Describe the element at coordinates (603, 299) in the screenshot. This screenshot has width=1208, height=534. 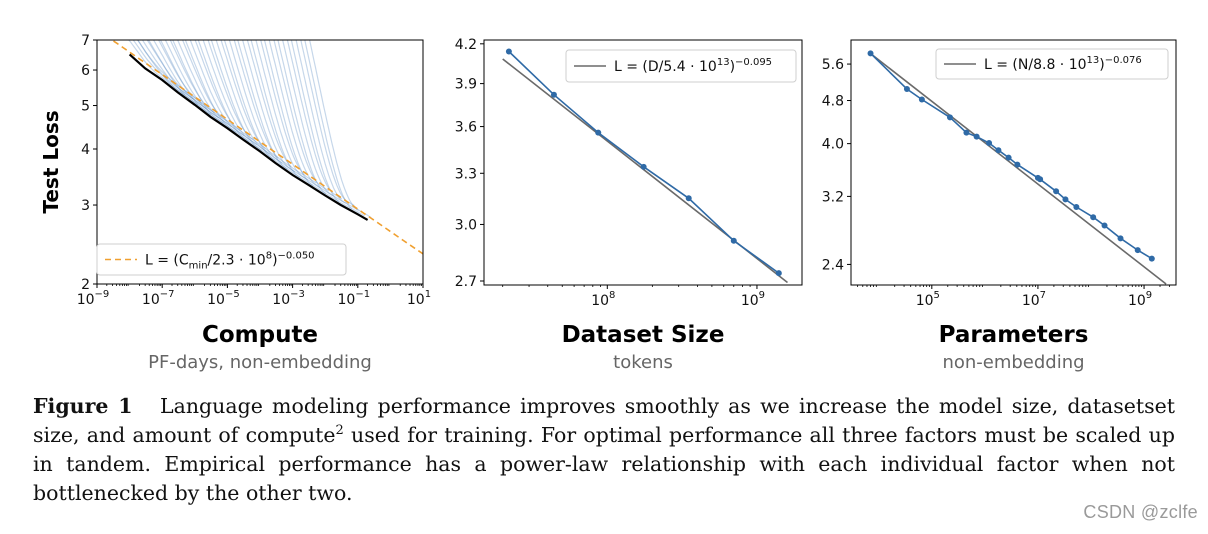
I see `x-tick-label: 10⁸` at that location.